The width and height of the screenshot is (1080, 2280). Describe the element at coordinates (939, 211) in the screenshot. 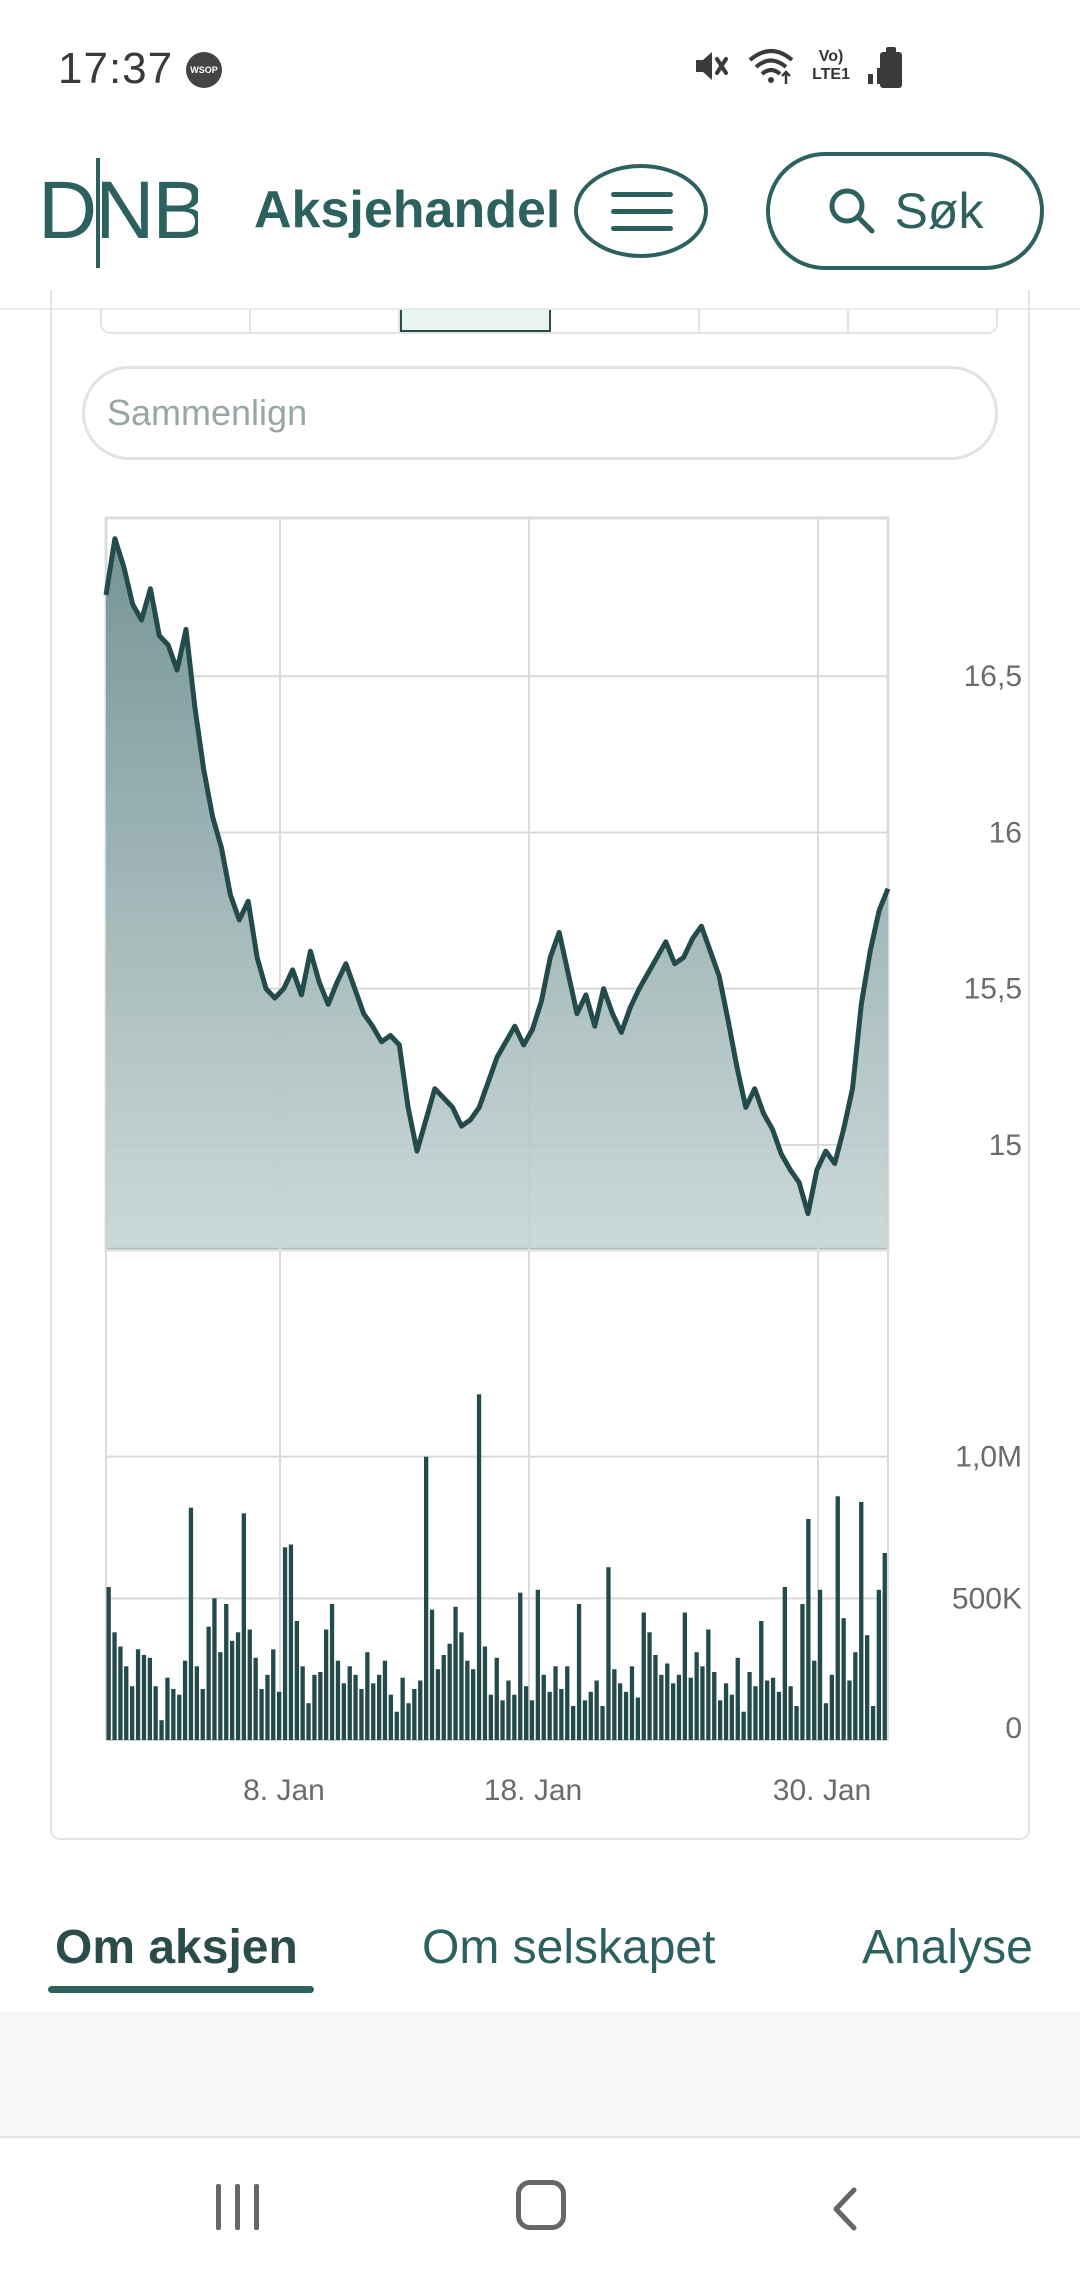

I see `search-label: Søk` at that location.